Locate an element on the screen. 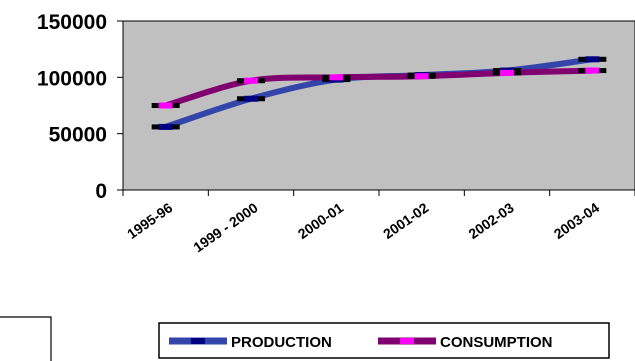 The image size is (635, 361). legend-marker-production is located at coordinates (198, 341).